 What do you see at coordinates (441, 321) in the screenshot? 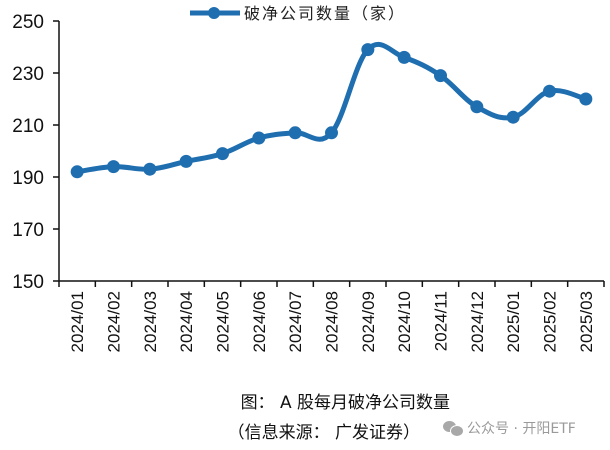
I see `x-tick-label: 2024/11` at bounding box center [441, 321].